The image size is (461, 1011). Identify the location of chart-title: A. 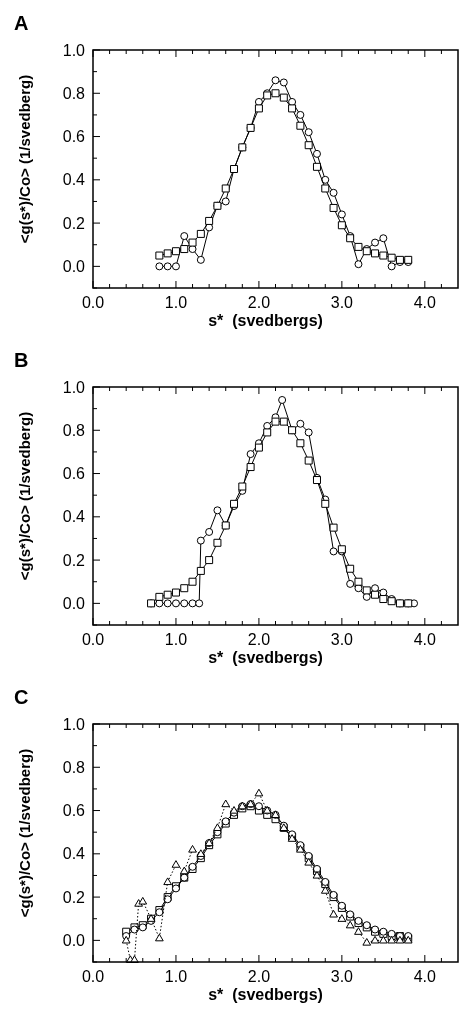
(21, 23).